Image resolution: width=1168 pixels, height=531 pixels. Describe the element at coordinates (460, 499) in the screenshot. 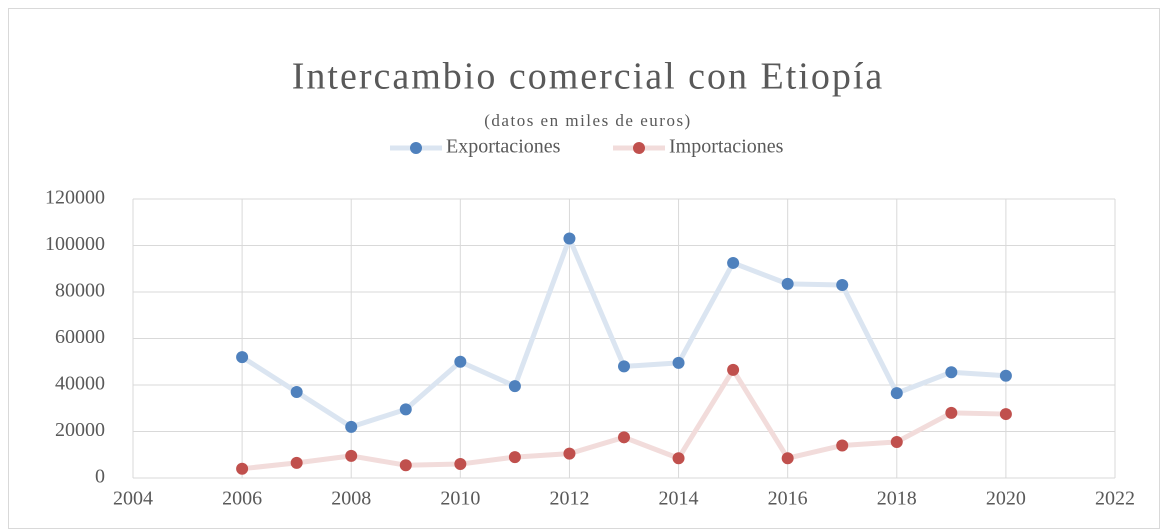

I see `x-tick-label: 2010` at that location.